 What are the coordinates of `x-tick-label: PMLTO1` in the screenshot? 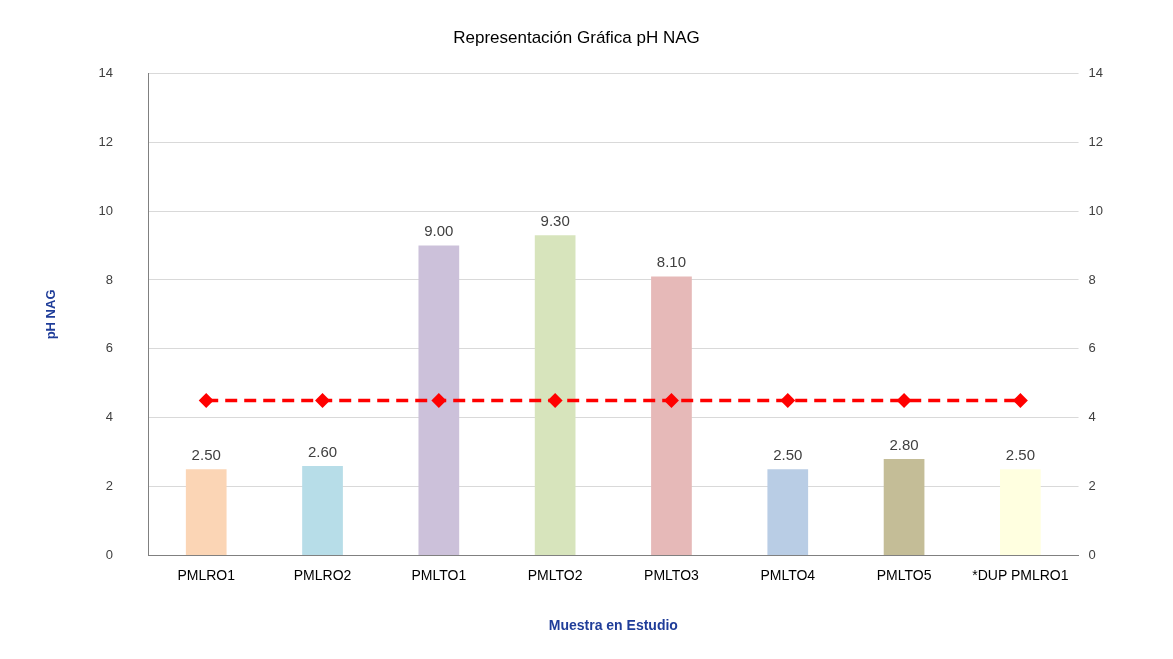 It's located at (439, 574).